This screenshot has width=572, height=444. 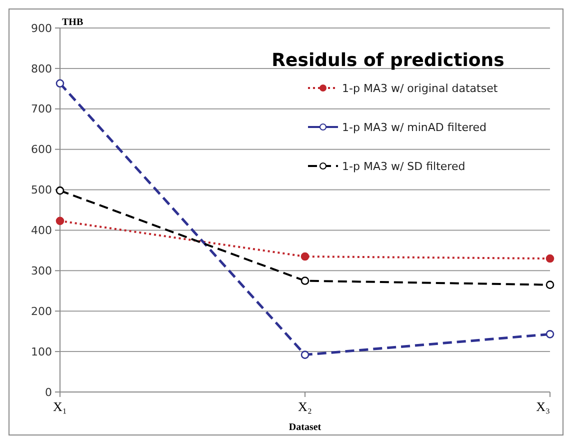 What do you see at coordinates (41, 28) in the screenshot?
I see `y-tick-label: 900` at bounding box center [41, 28].